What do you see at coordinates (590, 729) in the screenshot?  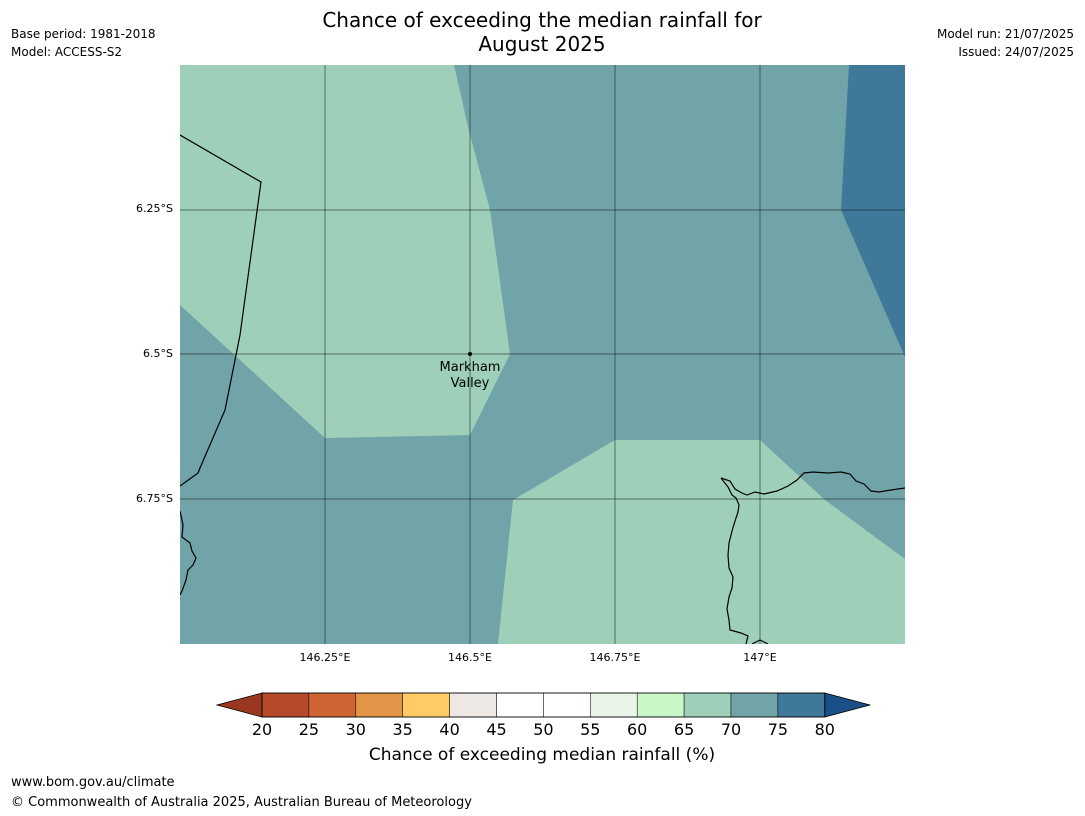 I see `colorbar-tick-label: 55` at bounding box center [590, 729].